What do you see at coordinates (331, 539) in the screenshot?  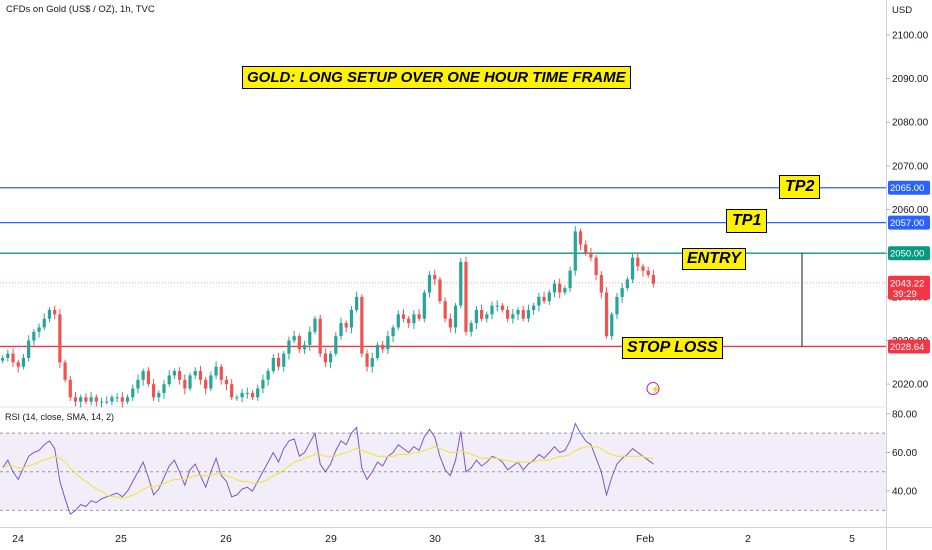 I see `time-tick-label: 29` at bounding box center [331, 539].